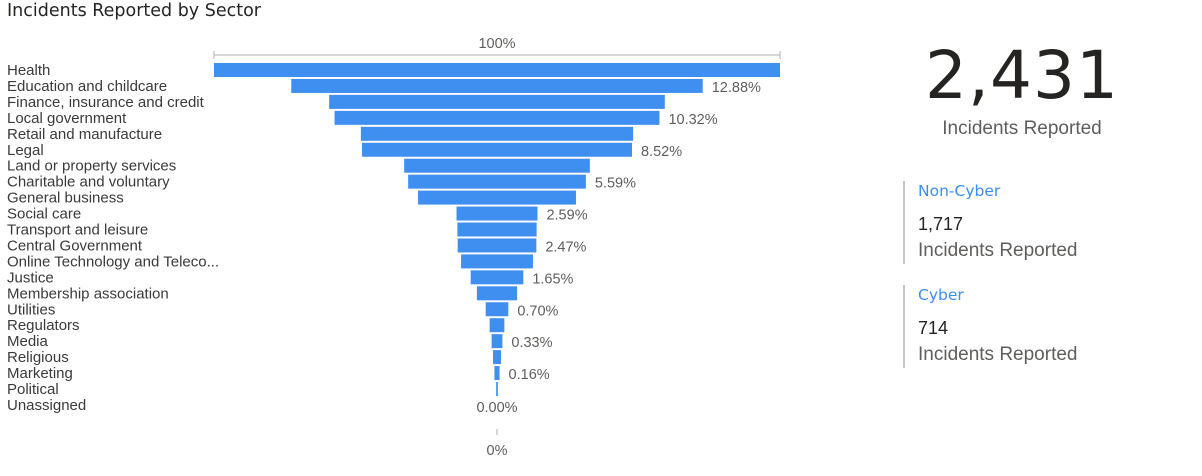 The image size is (1202, 476). What do you see at coordinates (661, 152) in the screenshot?
I see `data-label: 8.52%` at bounding box center [661, 152].